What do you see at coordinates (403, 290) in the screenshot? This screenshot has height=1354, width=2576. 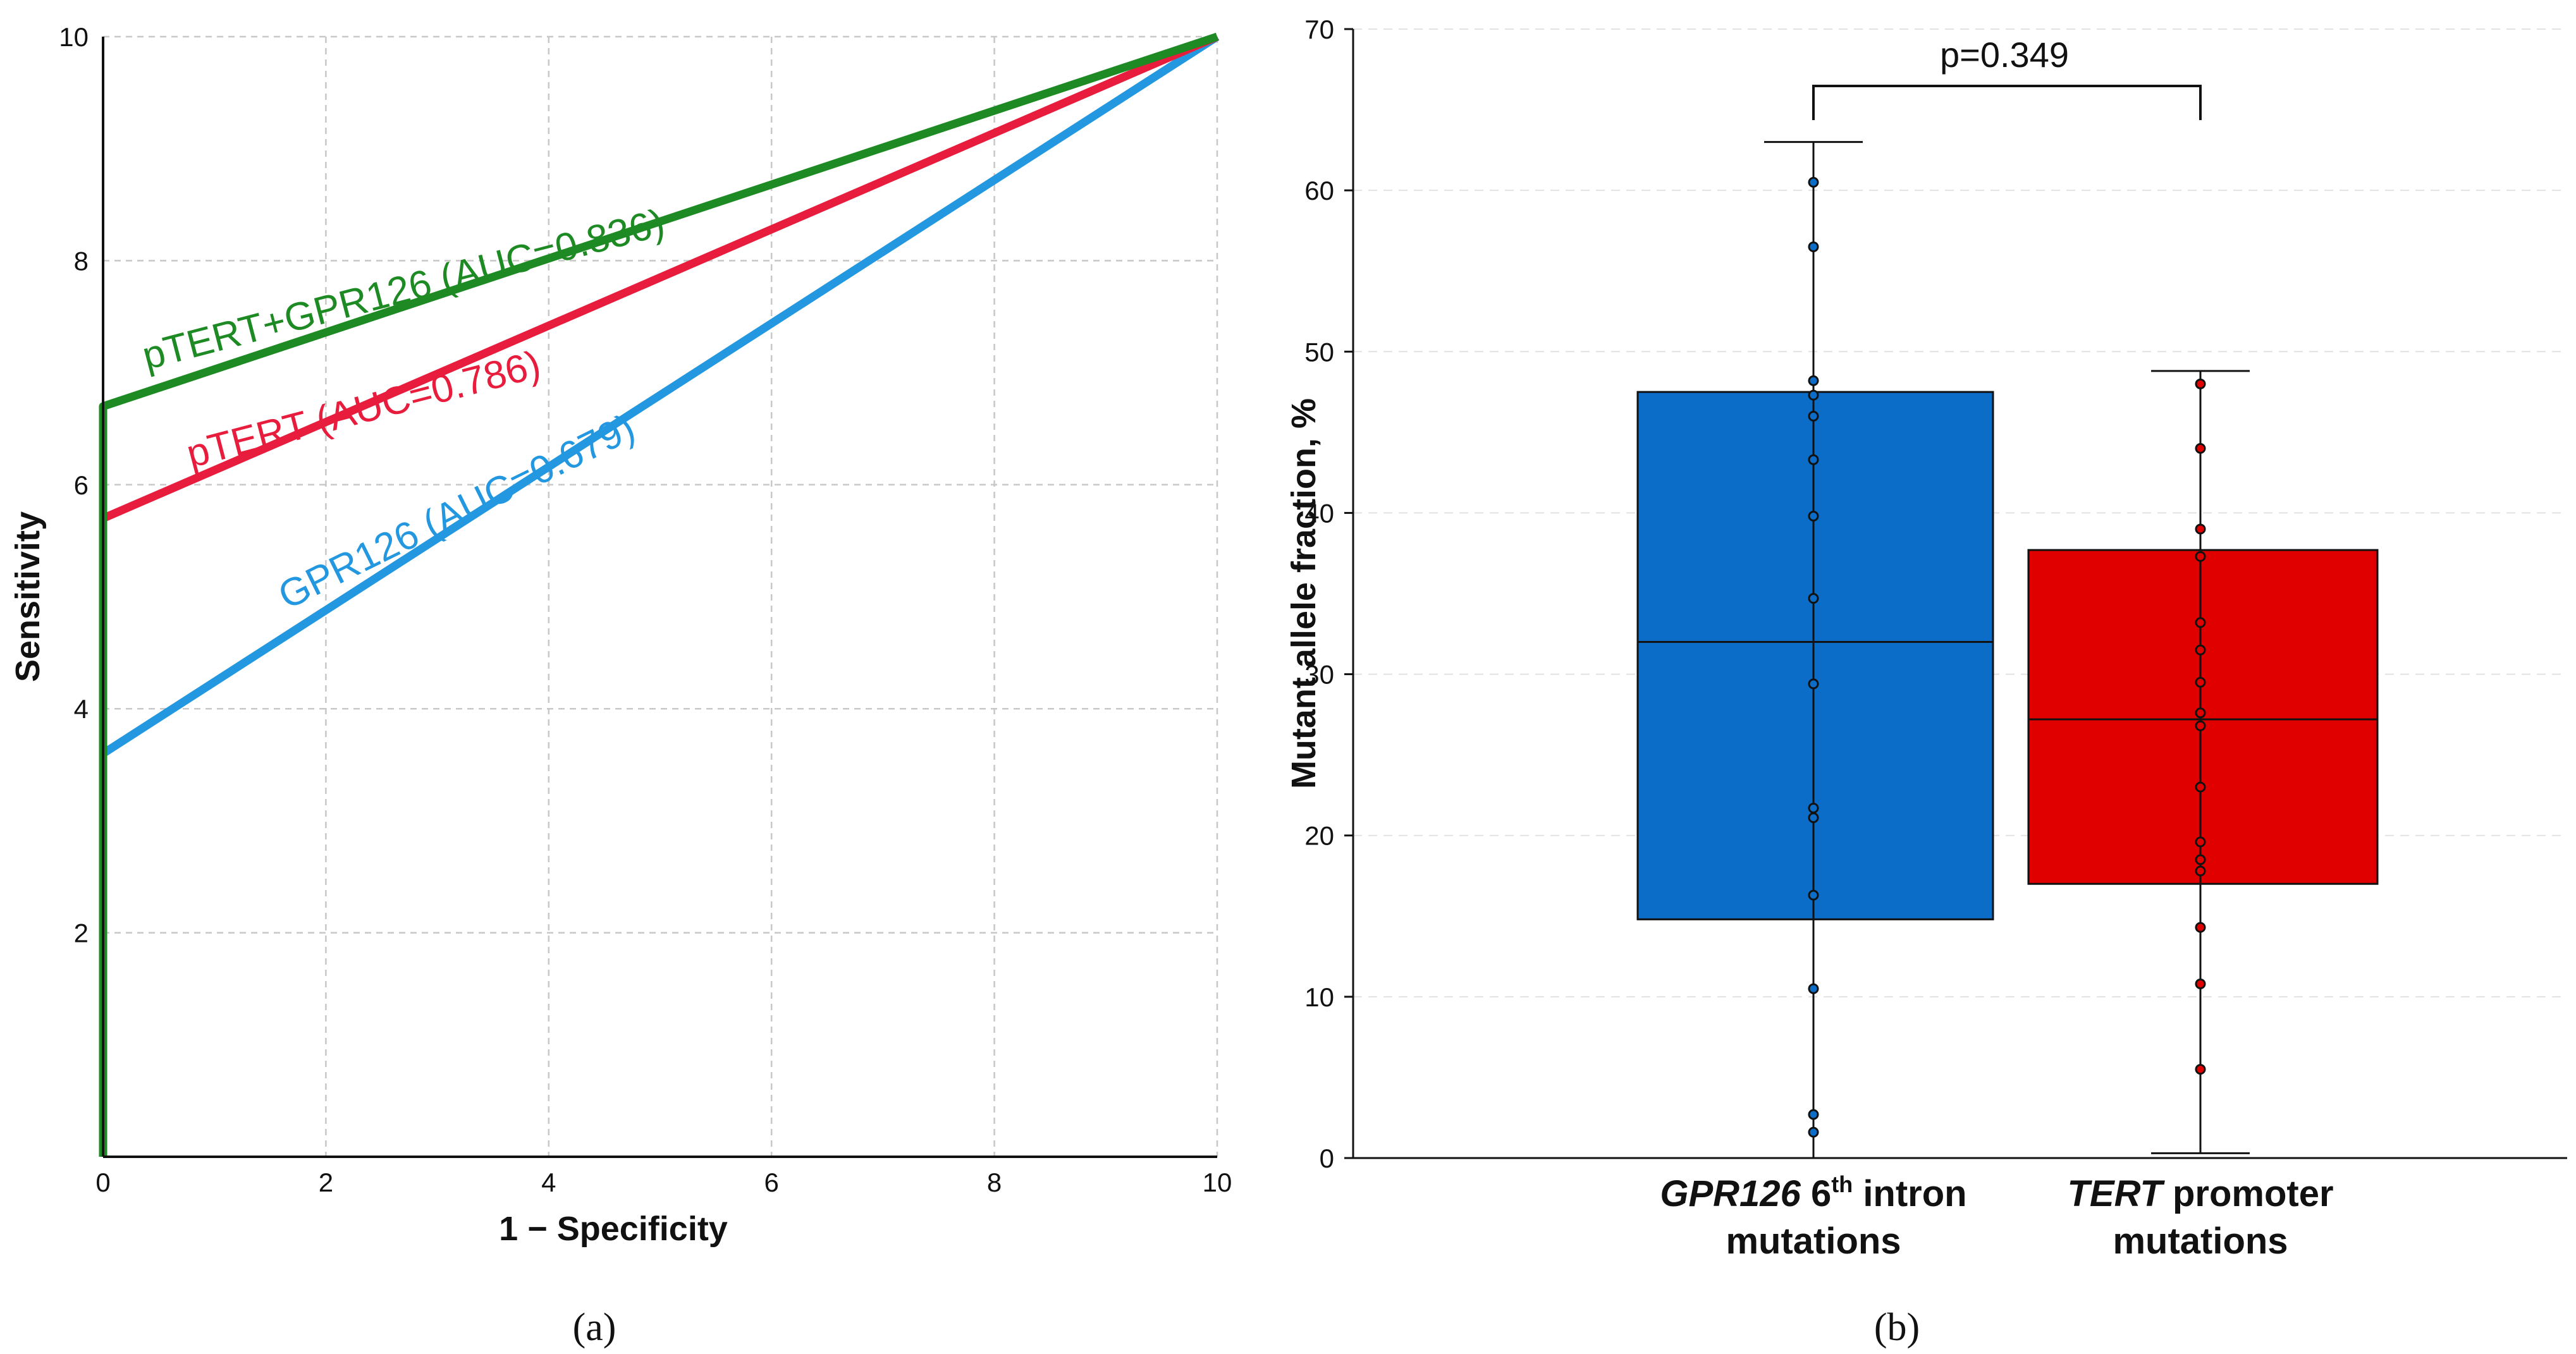 I see `roc-label-ptert-gpr126: pTERT+GPR126 (AUC=0.836)` at bounding box center [403, 290].